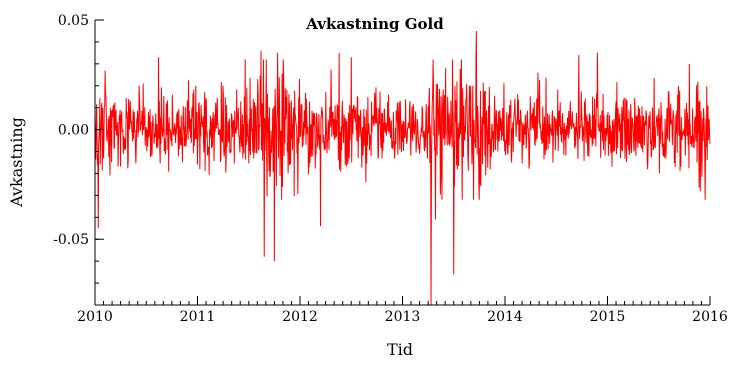 The height and width of the screenshot is (365, 740). What do you see at coordinates (400, 349) in the screenshot?
I see `x-axis-title: Tid` at bounding box center [400, 349].